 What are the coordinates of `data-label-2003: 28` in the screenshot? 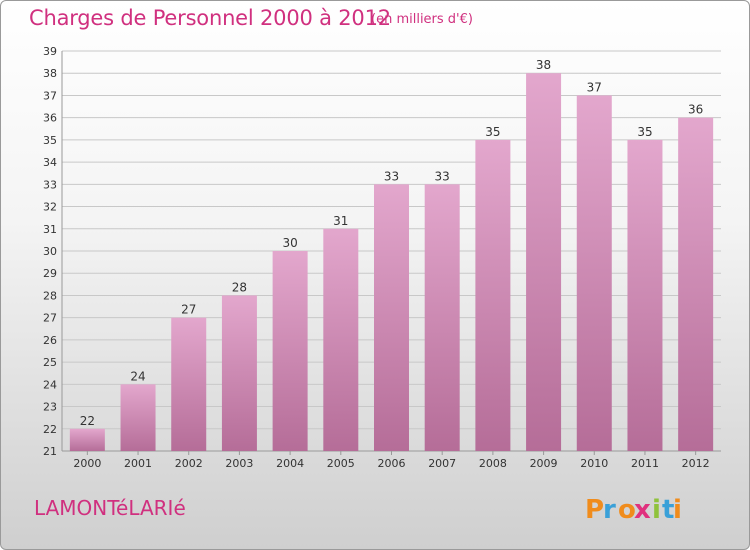 It's located at (239, 287).